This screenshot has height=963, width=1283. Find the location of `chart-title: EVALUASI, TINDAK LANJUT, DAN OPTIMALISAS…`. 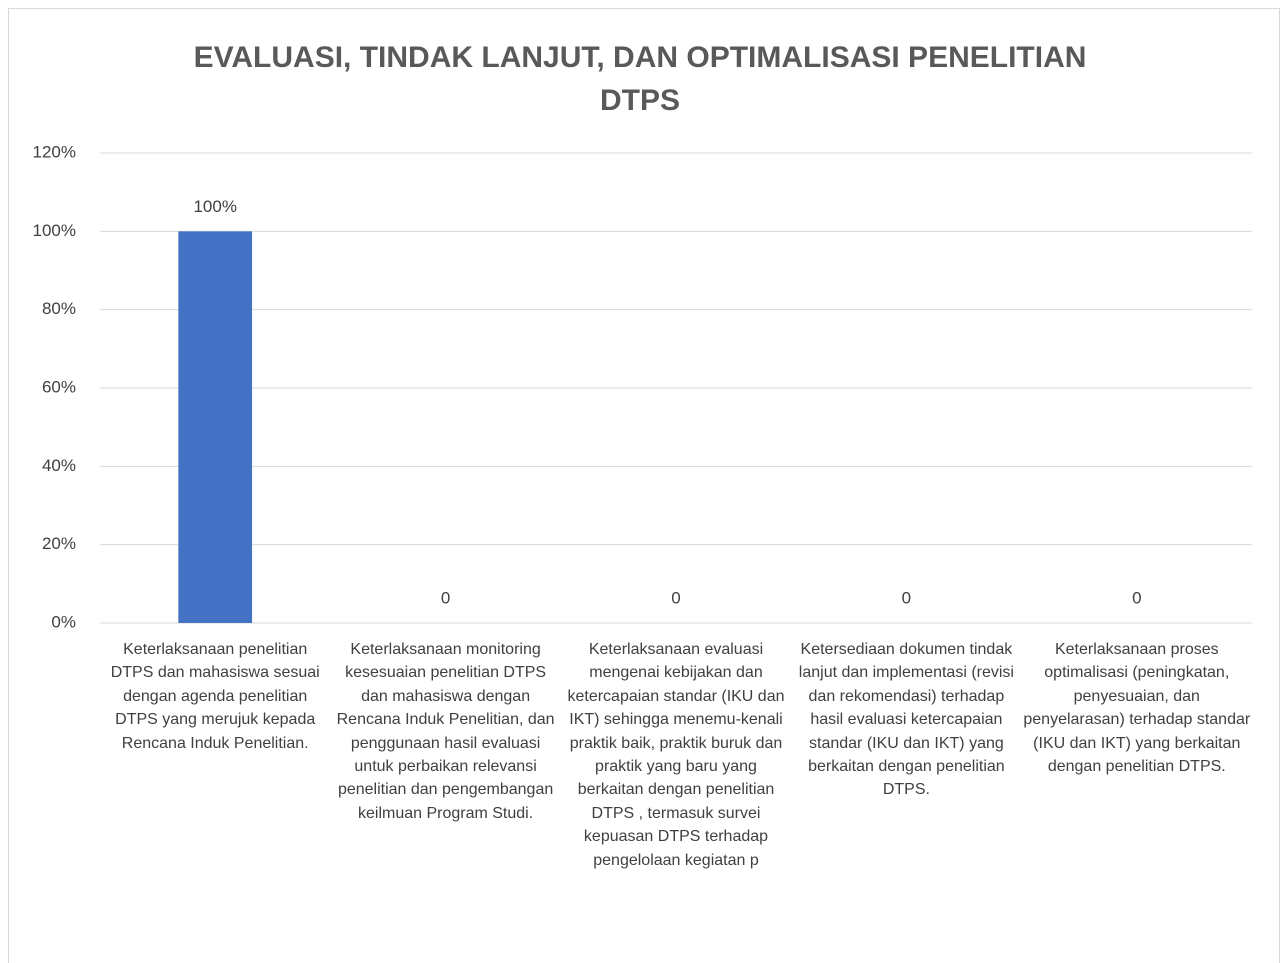

chart-title: EVALUASI, TINDAK LANJUT, DAN OPTIMALISAS… is located at coordinates (640, 79).